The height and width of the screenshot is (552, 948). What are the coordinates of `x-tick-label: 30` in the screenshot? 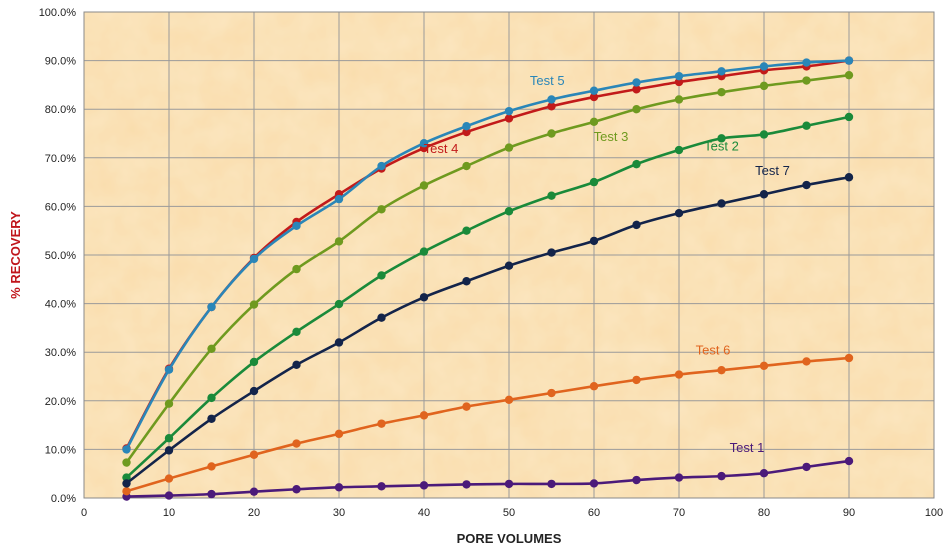 It's located at (339, 513).